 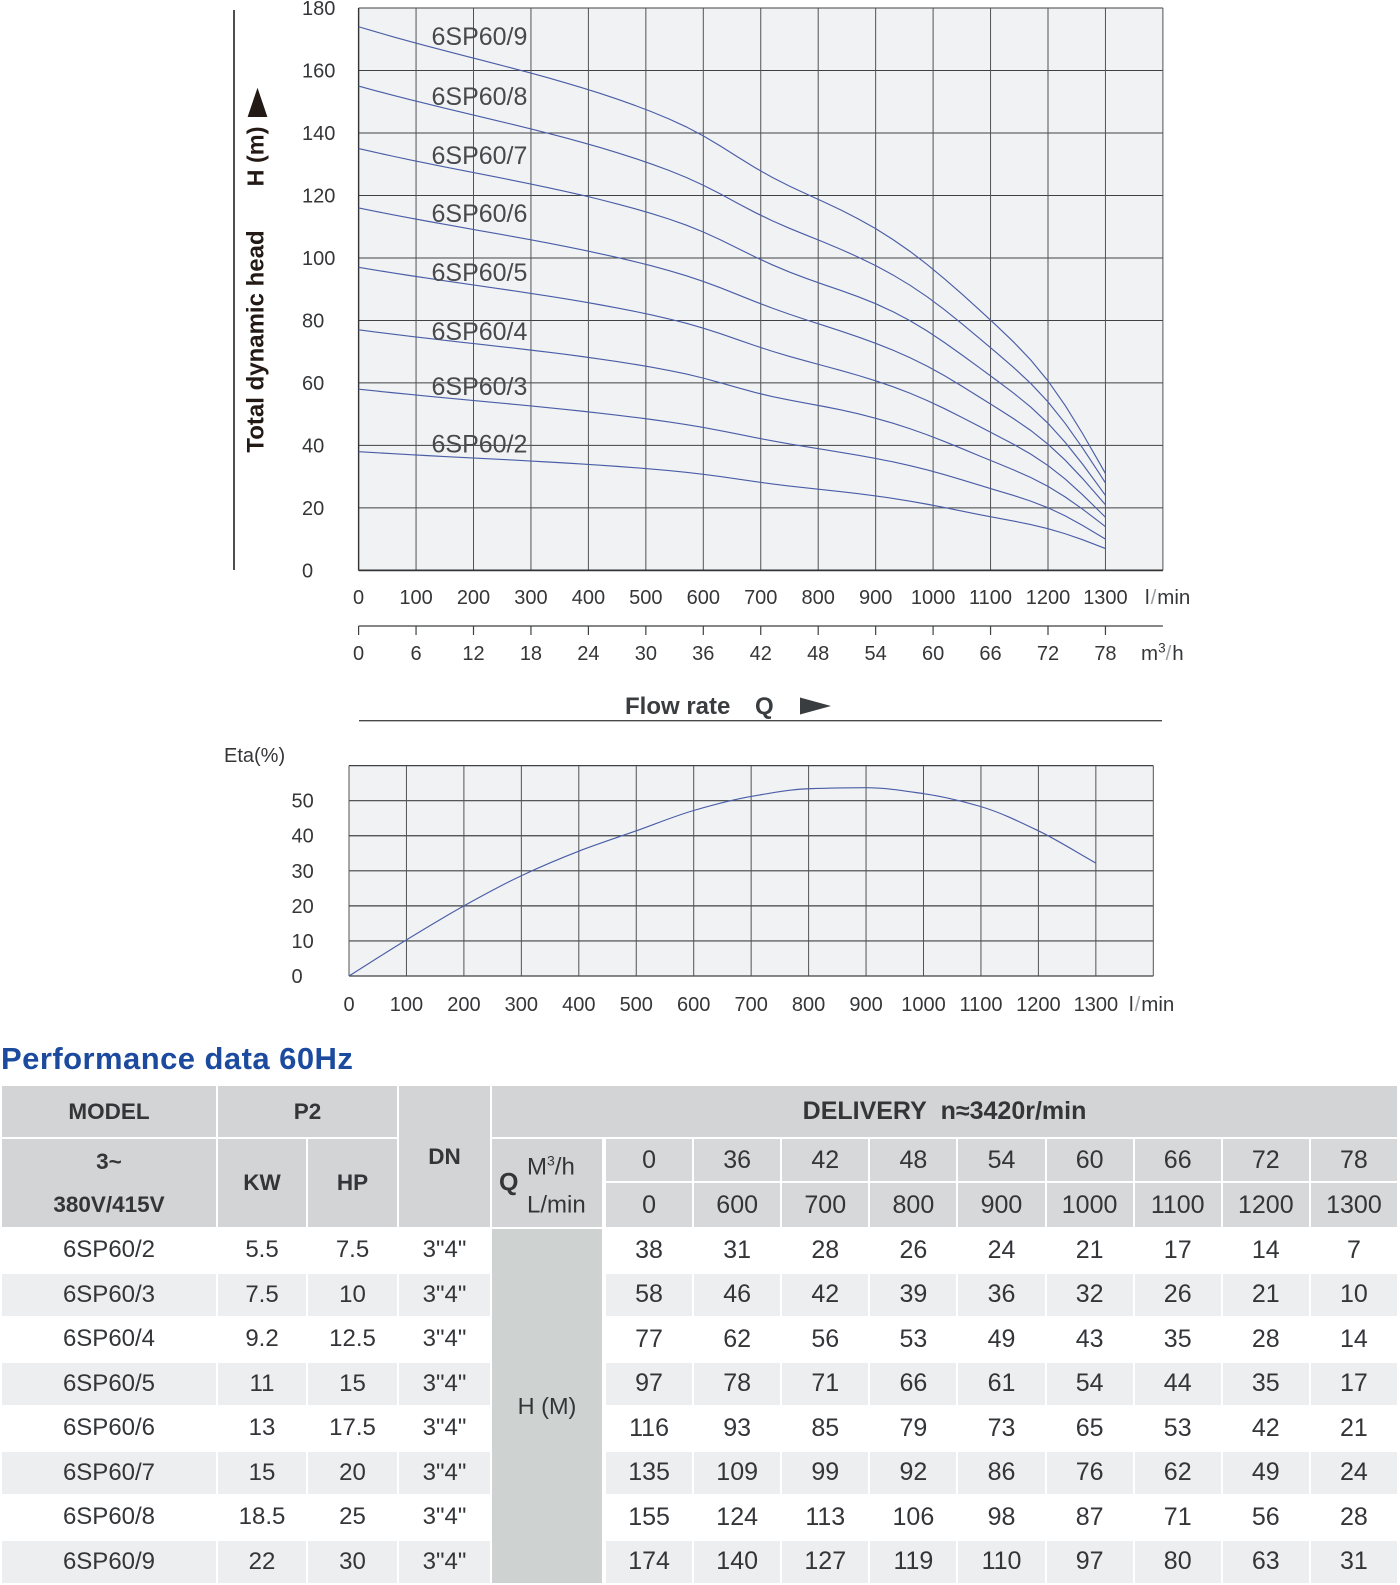 What do you see at coordinates (254, 756) in the screenshot?
I see `svg-text: Eta(%)` at bounding box center [254, 756].